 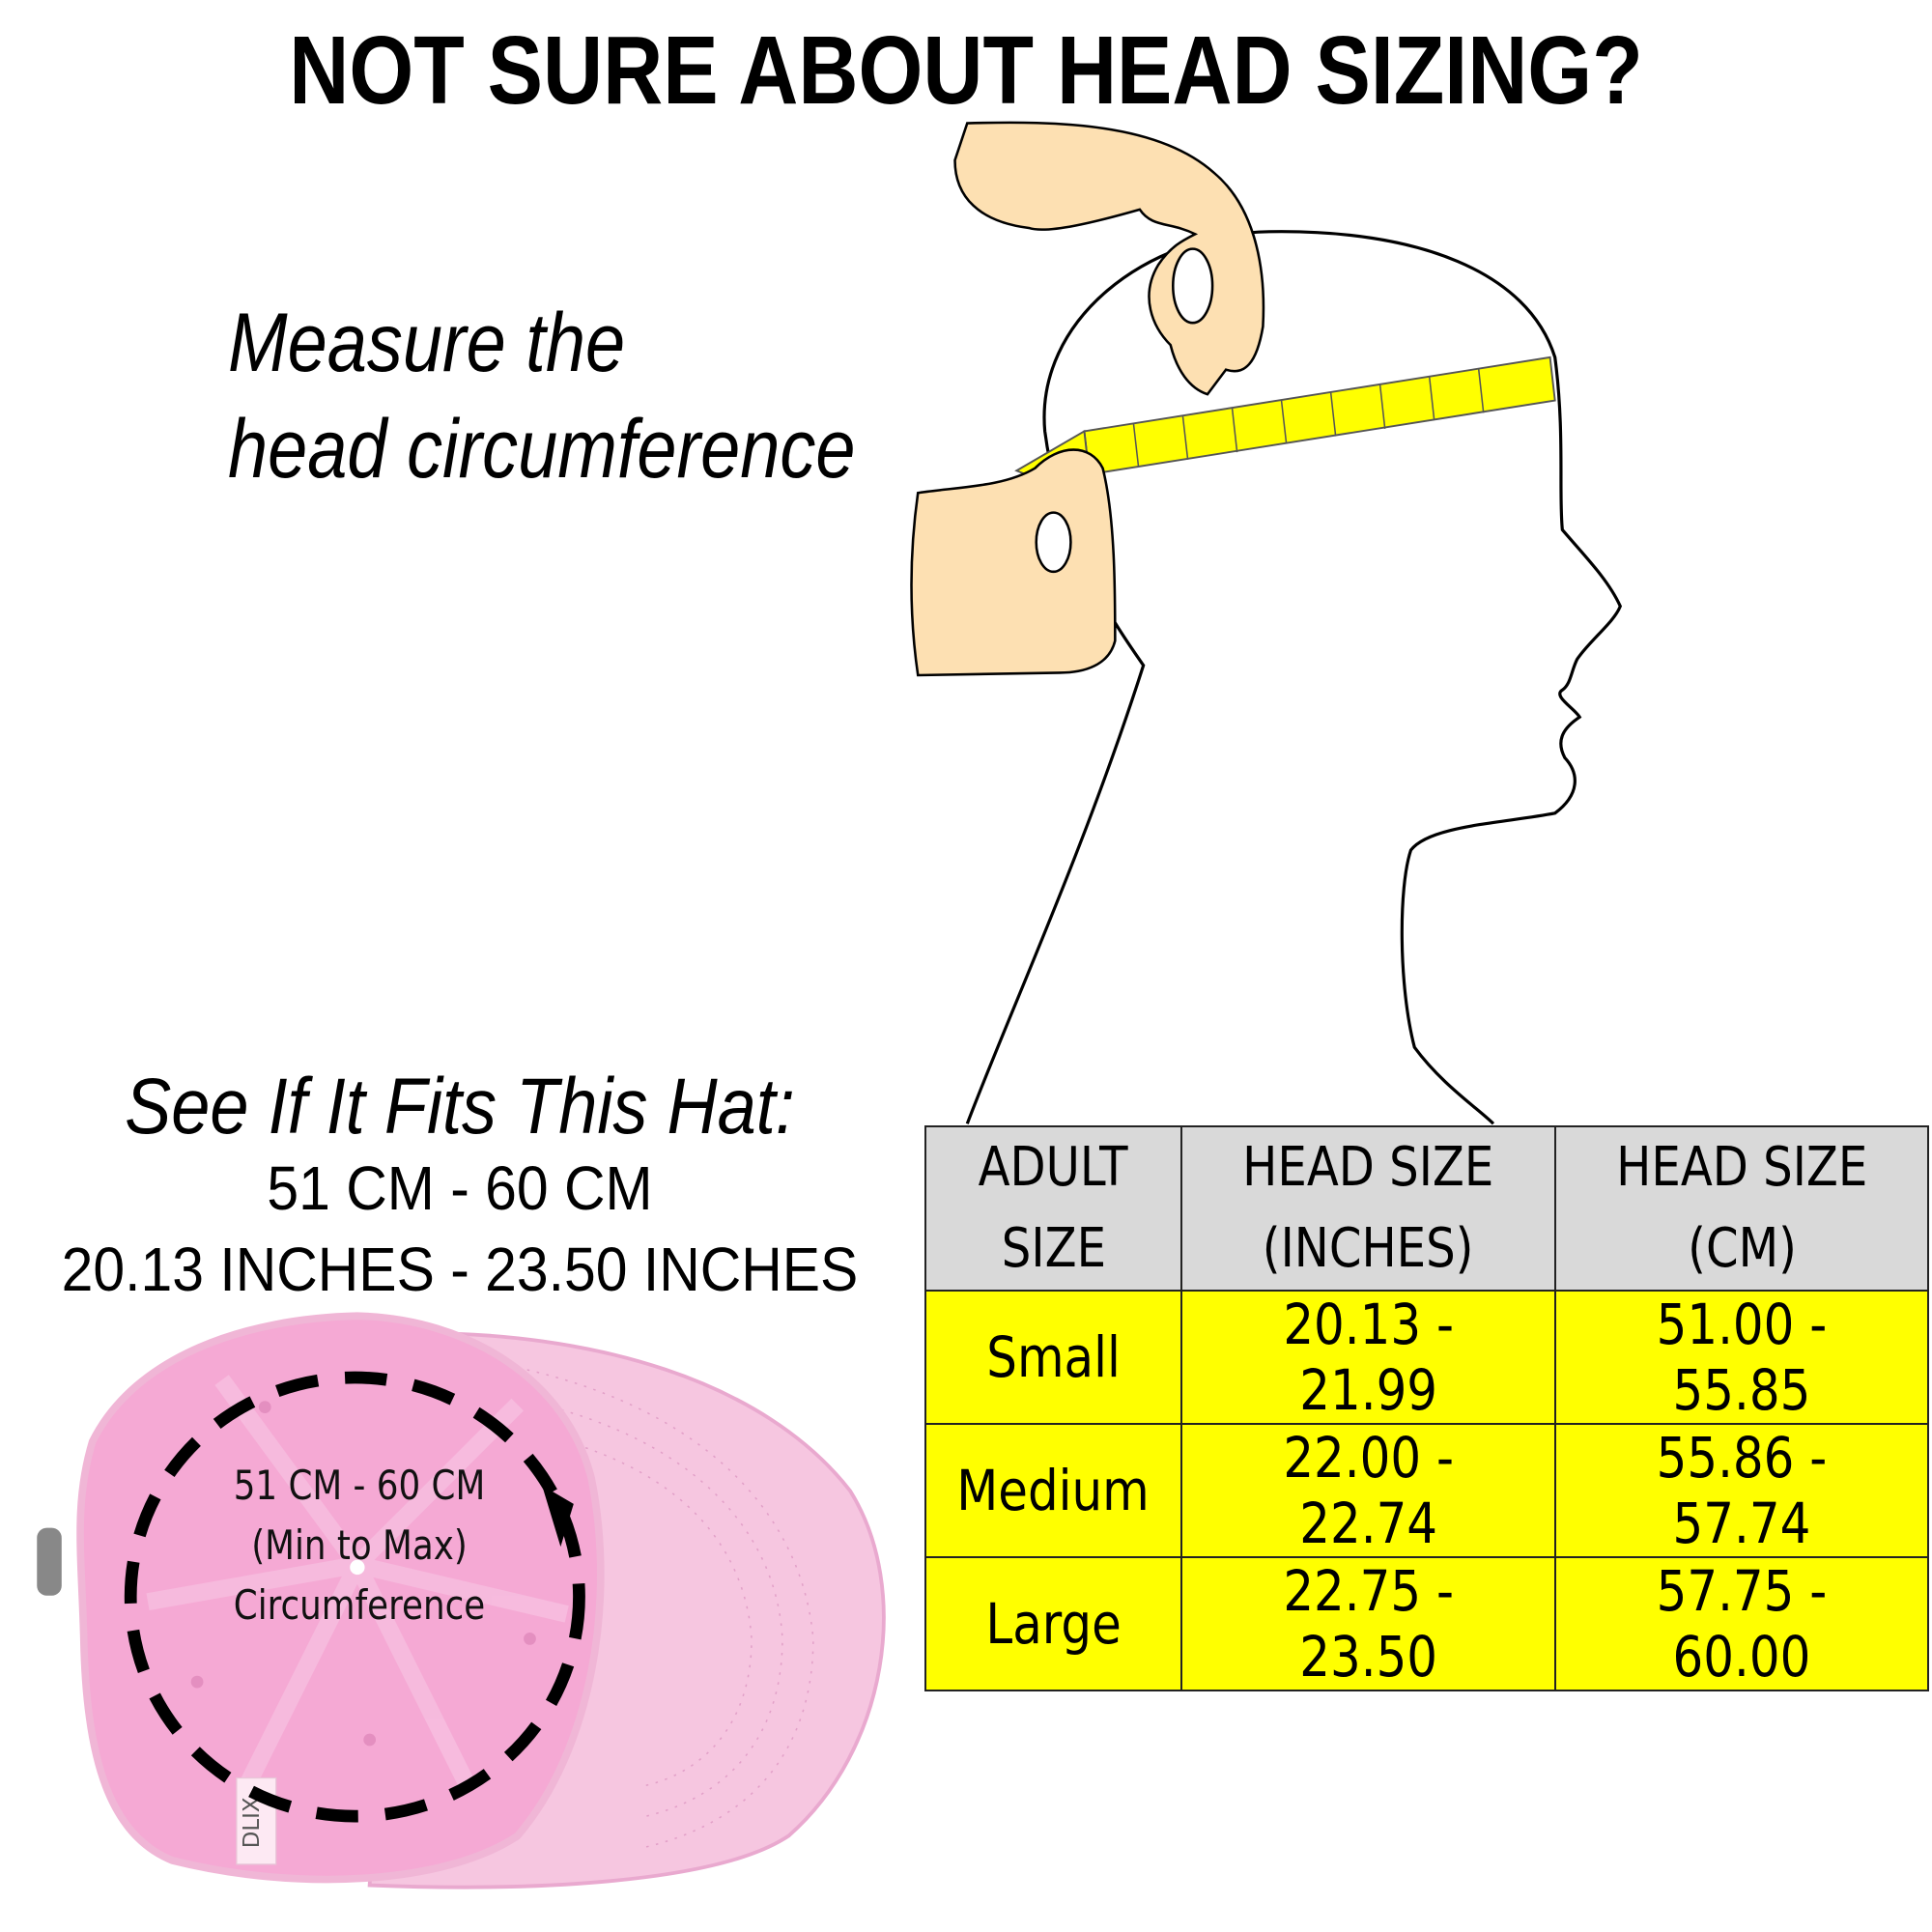 I want to click on table-row: Medium 22.00 - 22.74 55.86 - 57.74, so click(x=1426, y=1490).